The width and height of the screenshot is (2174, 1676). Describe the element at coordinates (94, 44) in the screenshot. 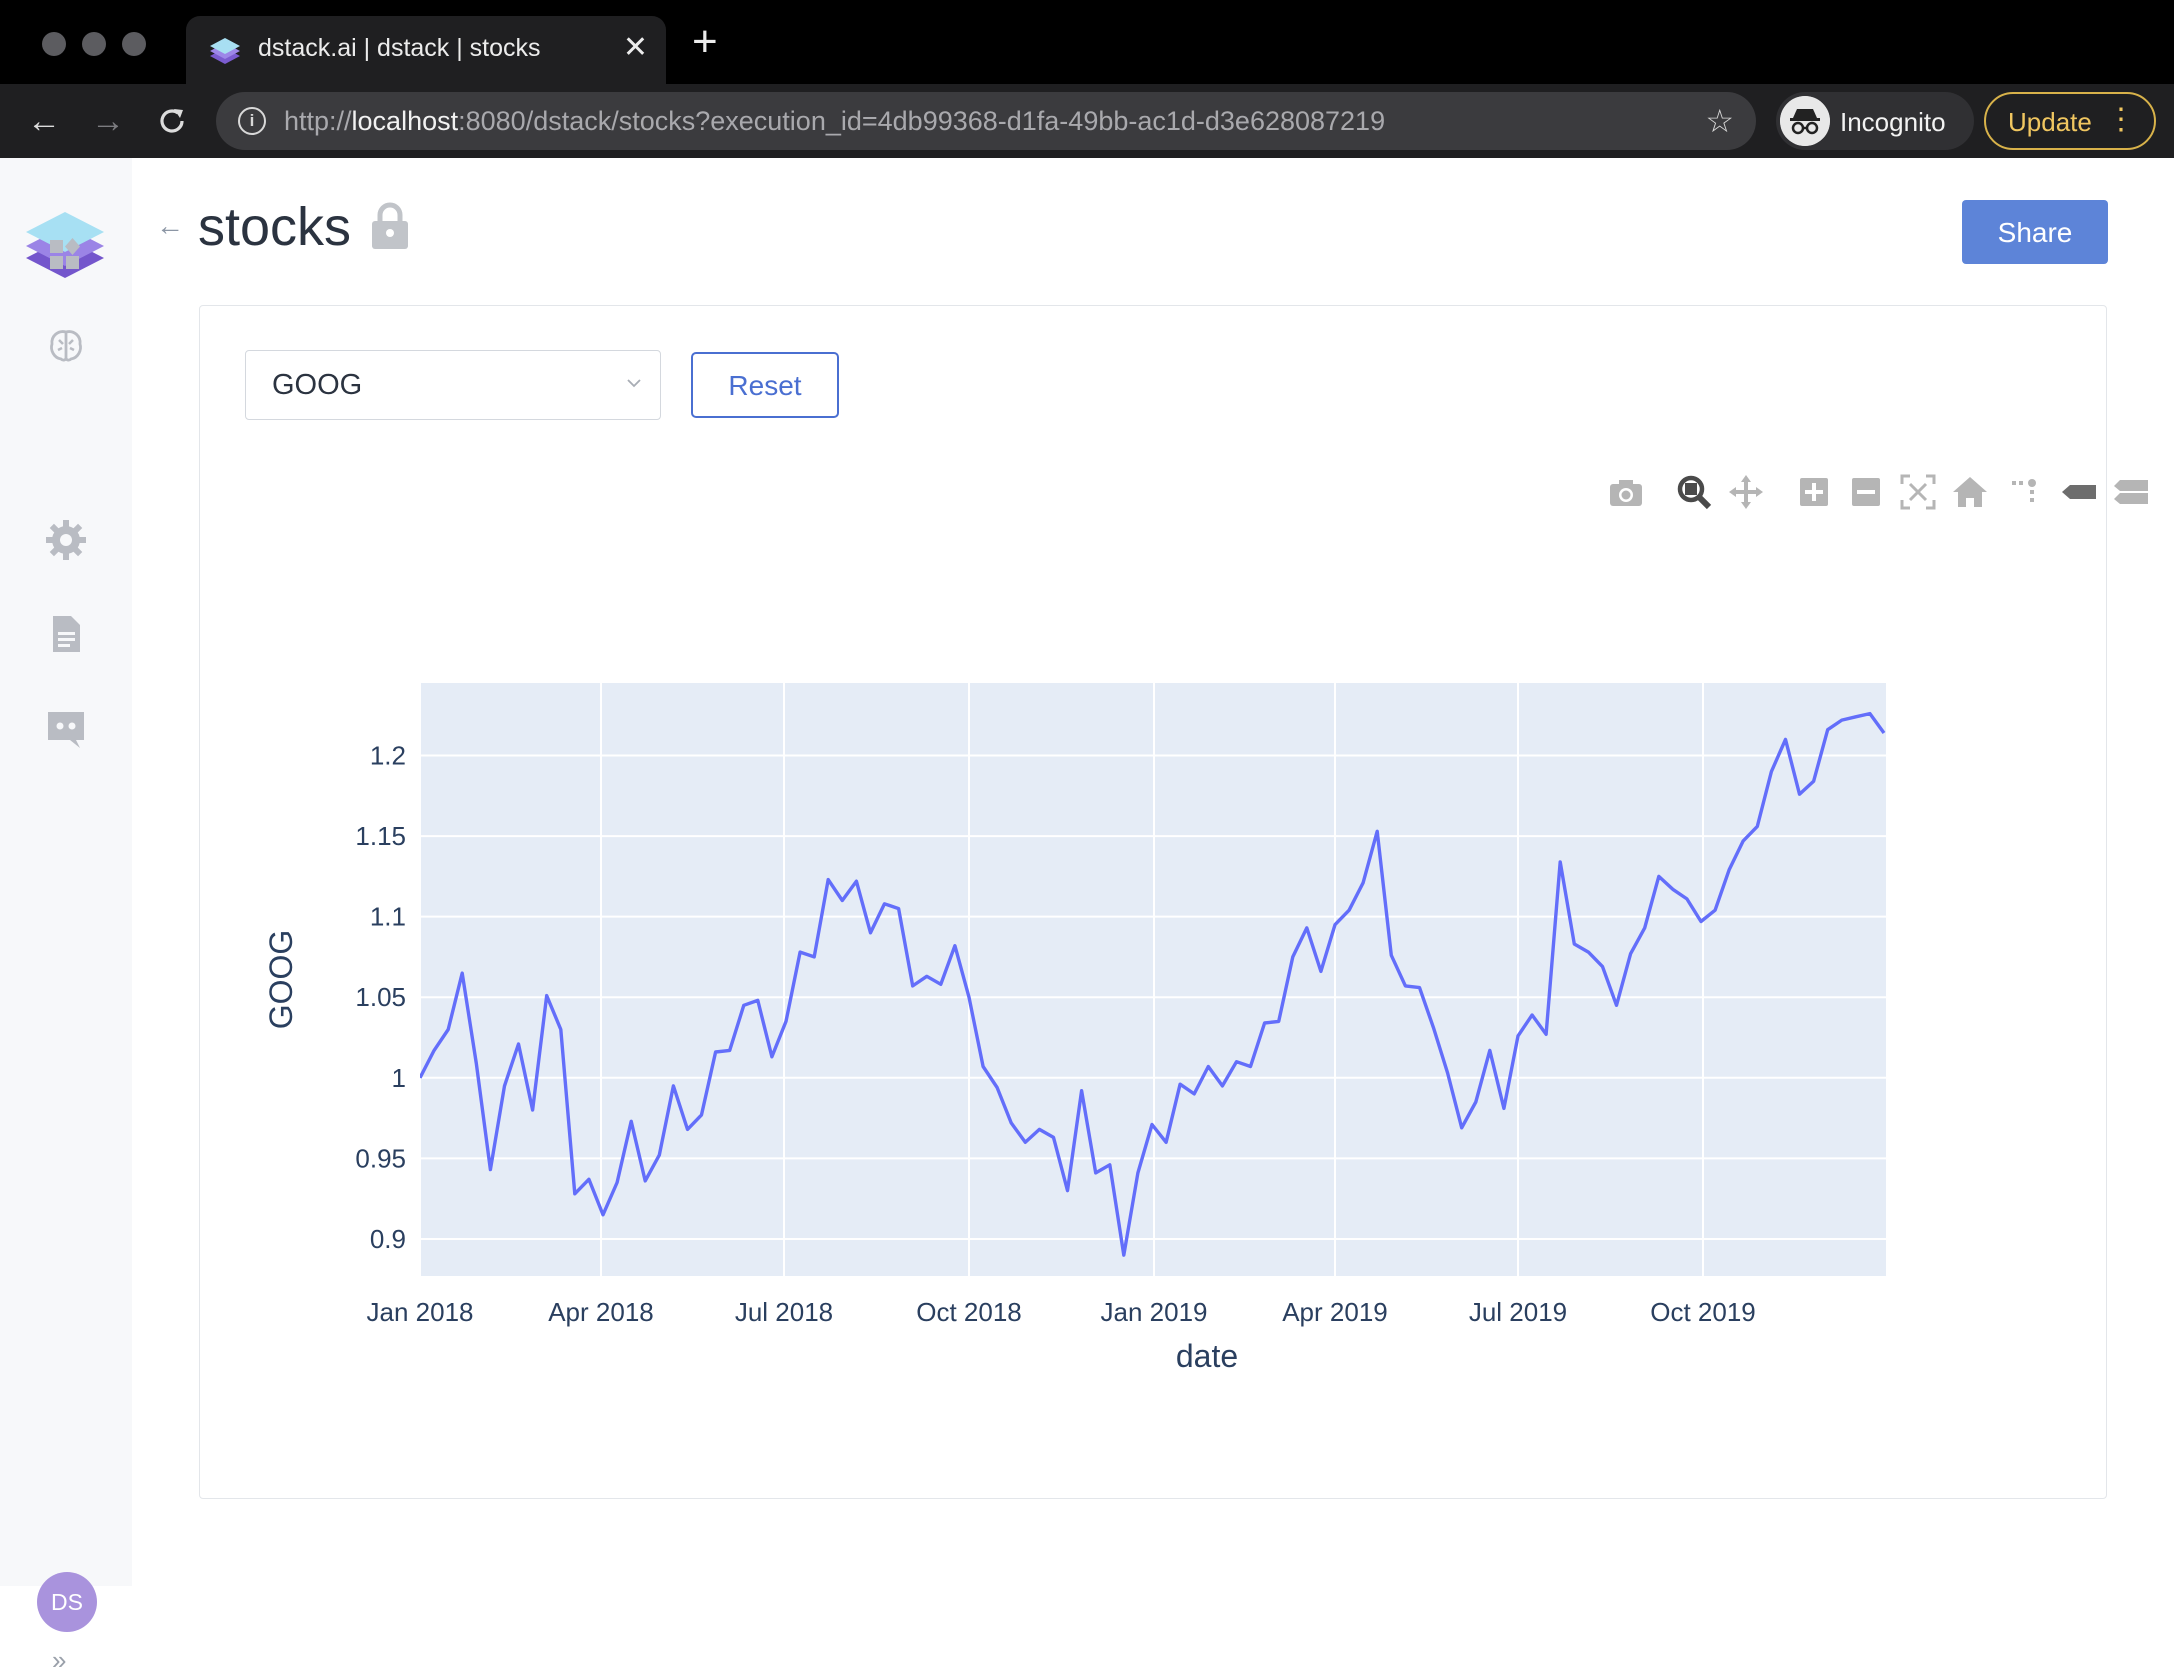

I see `window-minimize-dot` at that location.